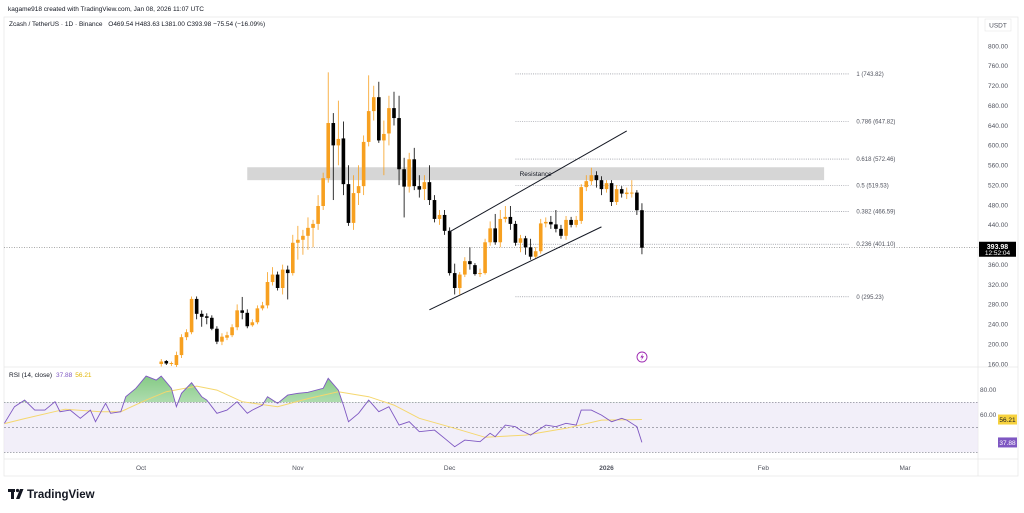 The width and height of the screenshot is (1024, 513). Describe the element at coordinates (538, 181) in the screenshot. I see `channel-upper-trendline` at that location.